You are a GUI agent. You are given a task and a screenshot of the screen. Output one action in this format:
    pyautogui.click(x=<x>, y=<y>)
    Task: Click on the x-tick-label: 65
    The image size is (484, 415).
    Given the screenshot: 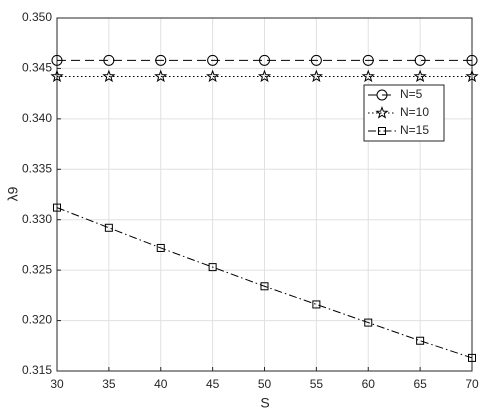 What is the action you would take?
    pyautogui.click(x=420, y=384)
    